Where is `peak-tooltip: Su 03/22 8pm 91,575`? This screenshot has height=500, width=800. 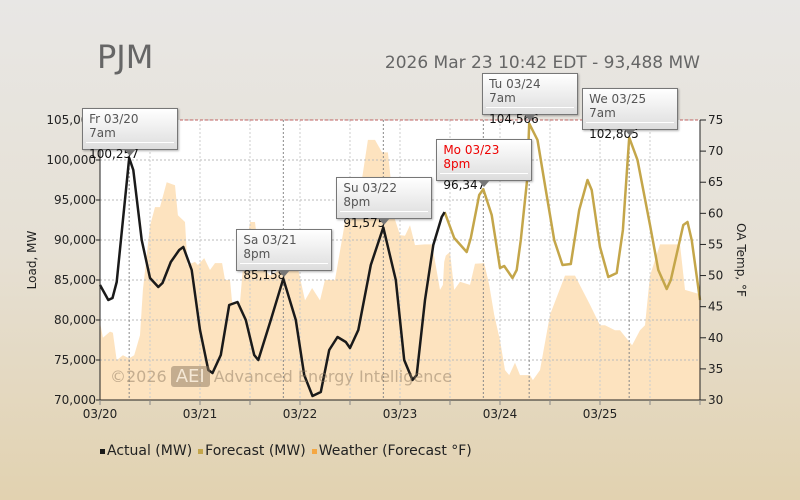
peak-tooltip: Su 03/22 8pm 91,575 is located at coordinates (384, 203).